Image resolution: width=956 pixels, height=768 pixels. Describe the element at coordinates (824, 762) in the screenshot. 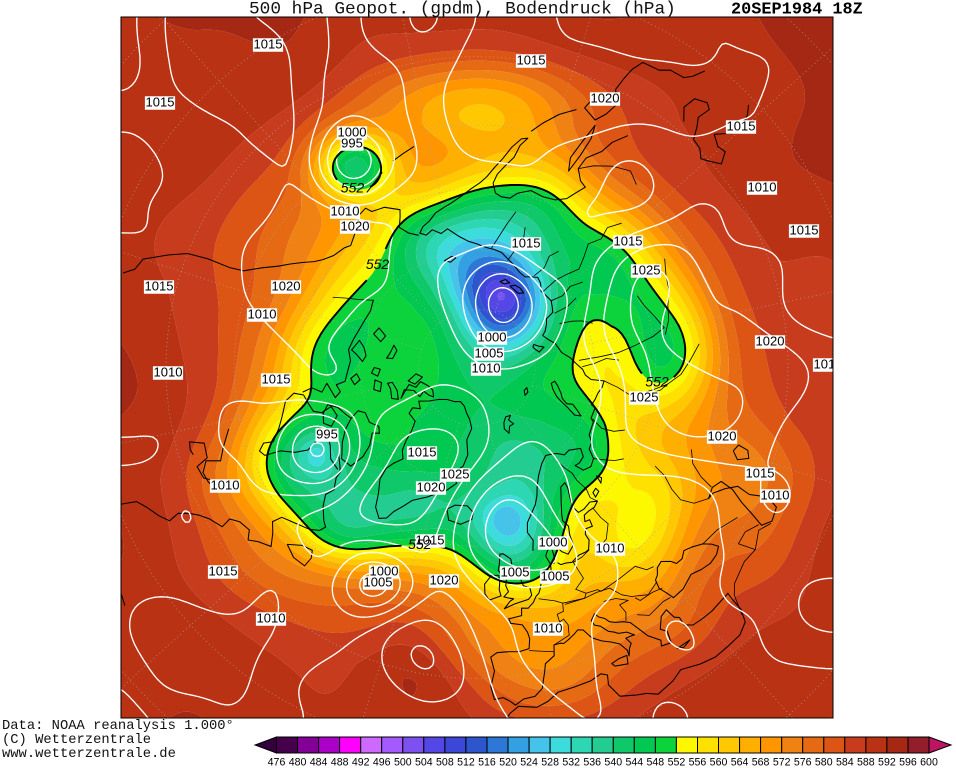

I see `svg-text: 580` at that location.